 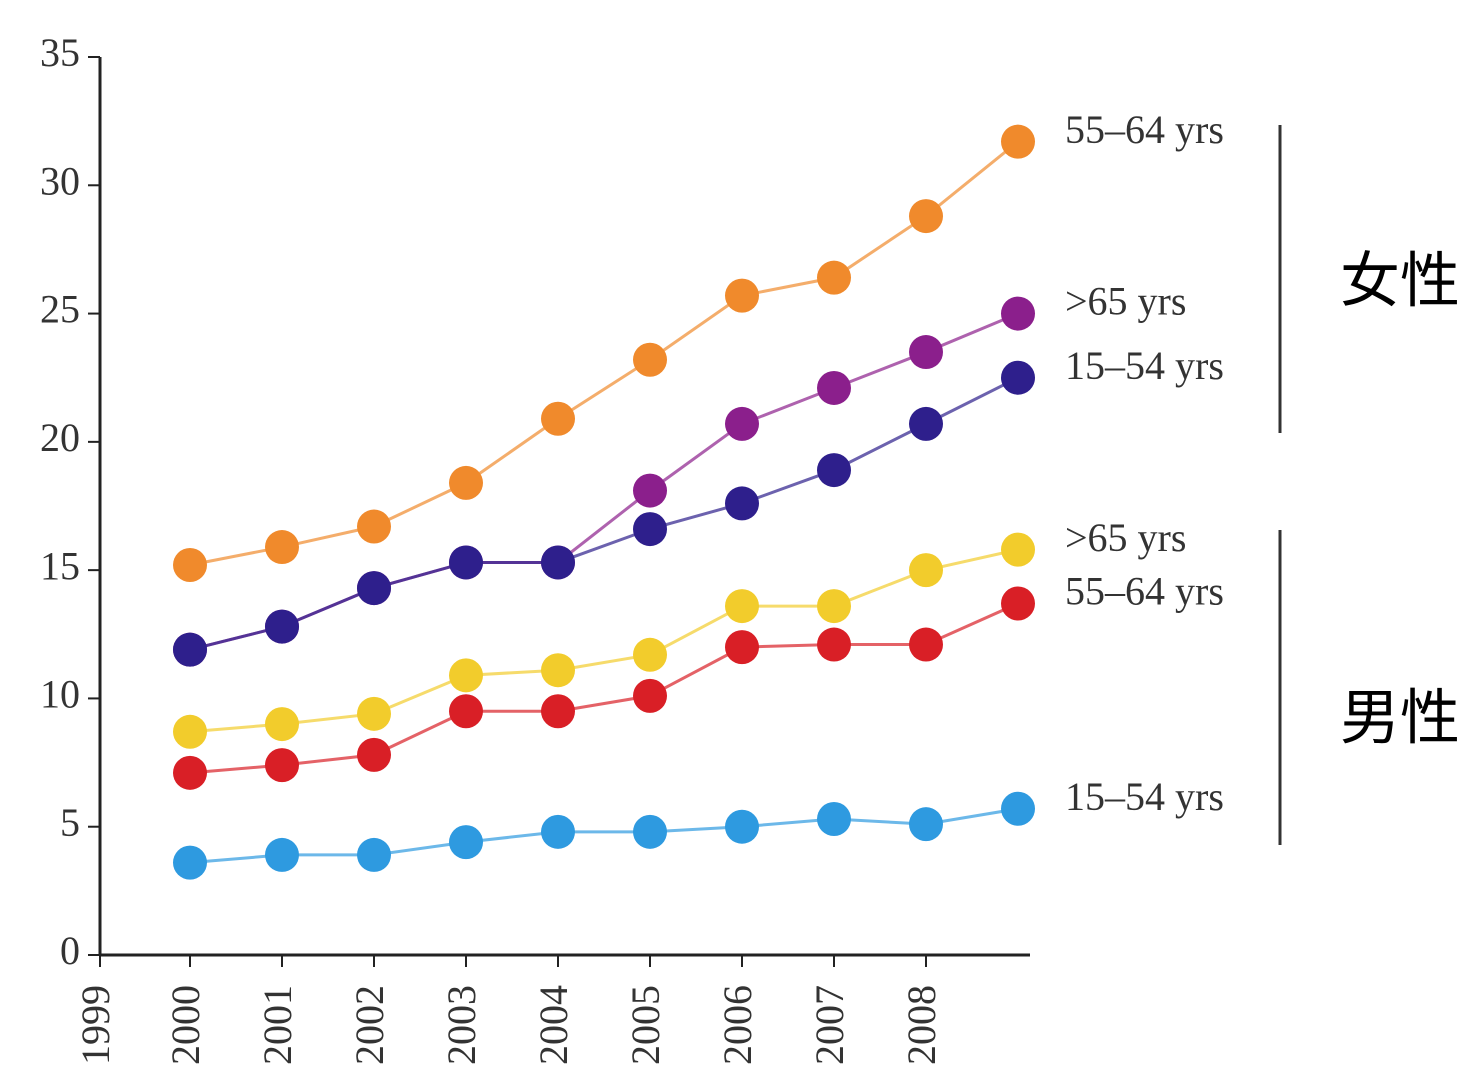 What do you see at coordinates (60, 437) in the screenshot?
I see `y-tick-label: 20` at bounding box center [60, 437].